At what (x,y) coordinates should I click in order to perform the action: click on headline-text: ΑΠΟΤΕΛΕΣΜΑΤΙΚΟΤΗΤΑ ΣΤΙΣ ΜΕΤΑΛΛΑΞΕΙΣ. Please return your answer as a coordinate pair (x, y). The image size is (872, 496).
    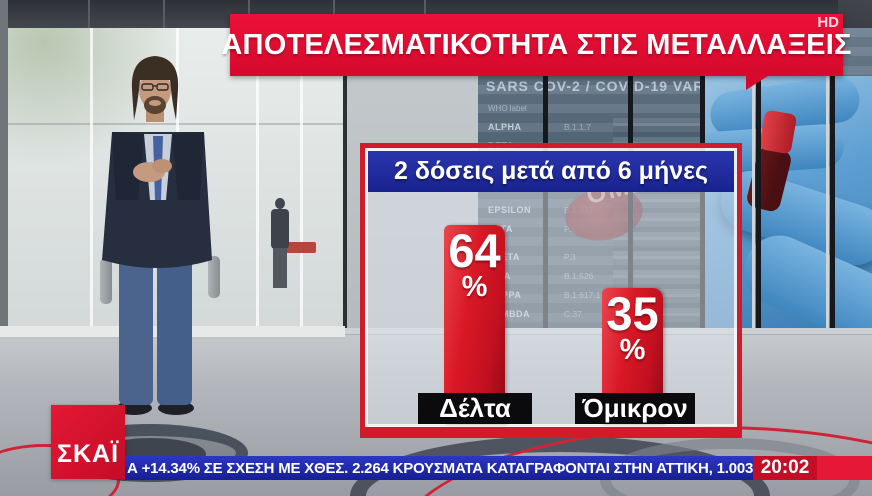
    Looking at the image, I should click on (536, 44).